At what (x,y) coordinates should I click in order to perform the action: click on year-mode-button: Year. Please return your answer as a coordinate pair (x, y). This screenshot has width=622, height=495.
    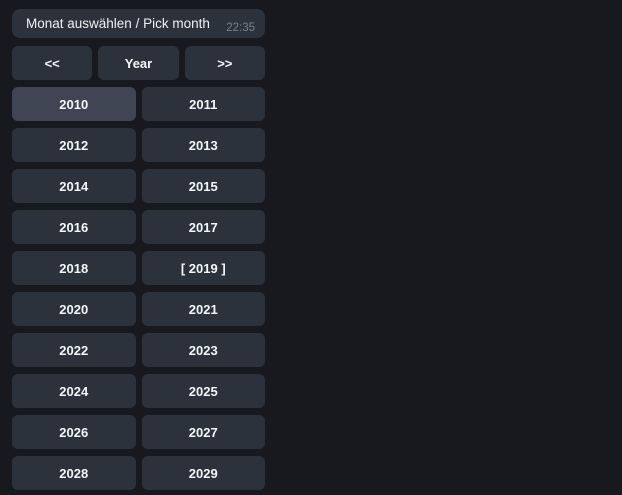
    Looking at the image, I should click on (138, 63).